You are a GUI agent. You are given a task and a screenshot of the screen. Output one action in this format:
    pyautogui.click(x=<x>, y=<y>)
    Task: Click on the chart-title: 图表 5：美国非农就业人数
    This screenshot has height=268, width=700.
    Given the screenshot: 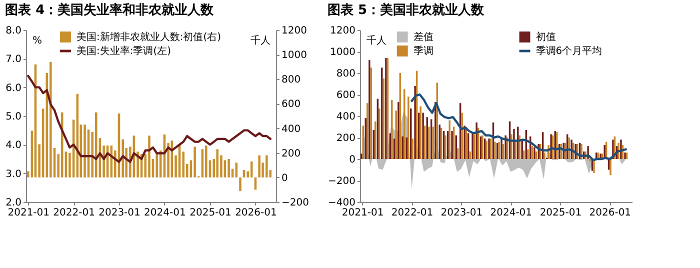 What is the action you would take?
    pyautogui.click(x=407, y=10)
    